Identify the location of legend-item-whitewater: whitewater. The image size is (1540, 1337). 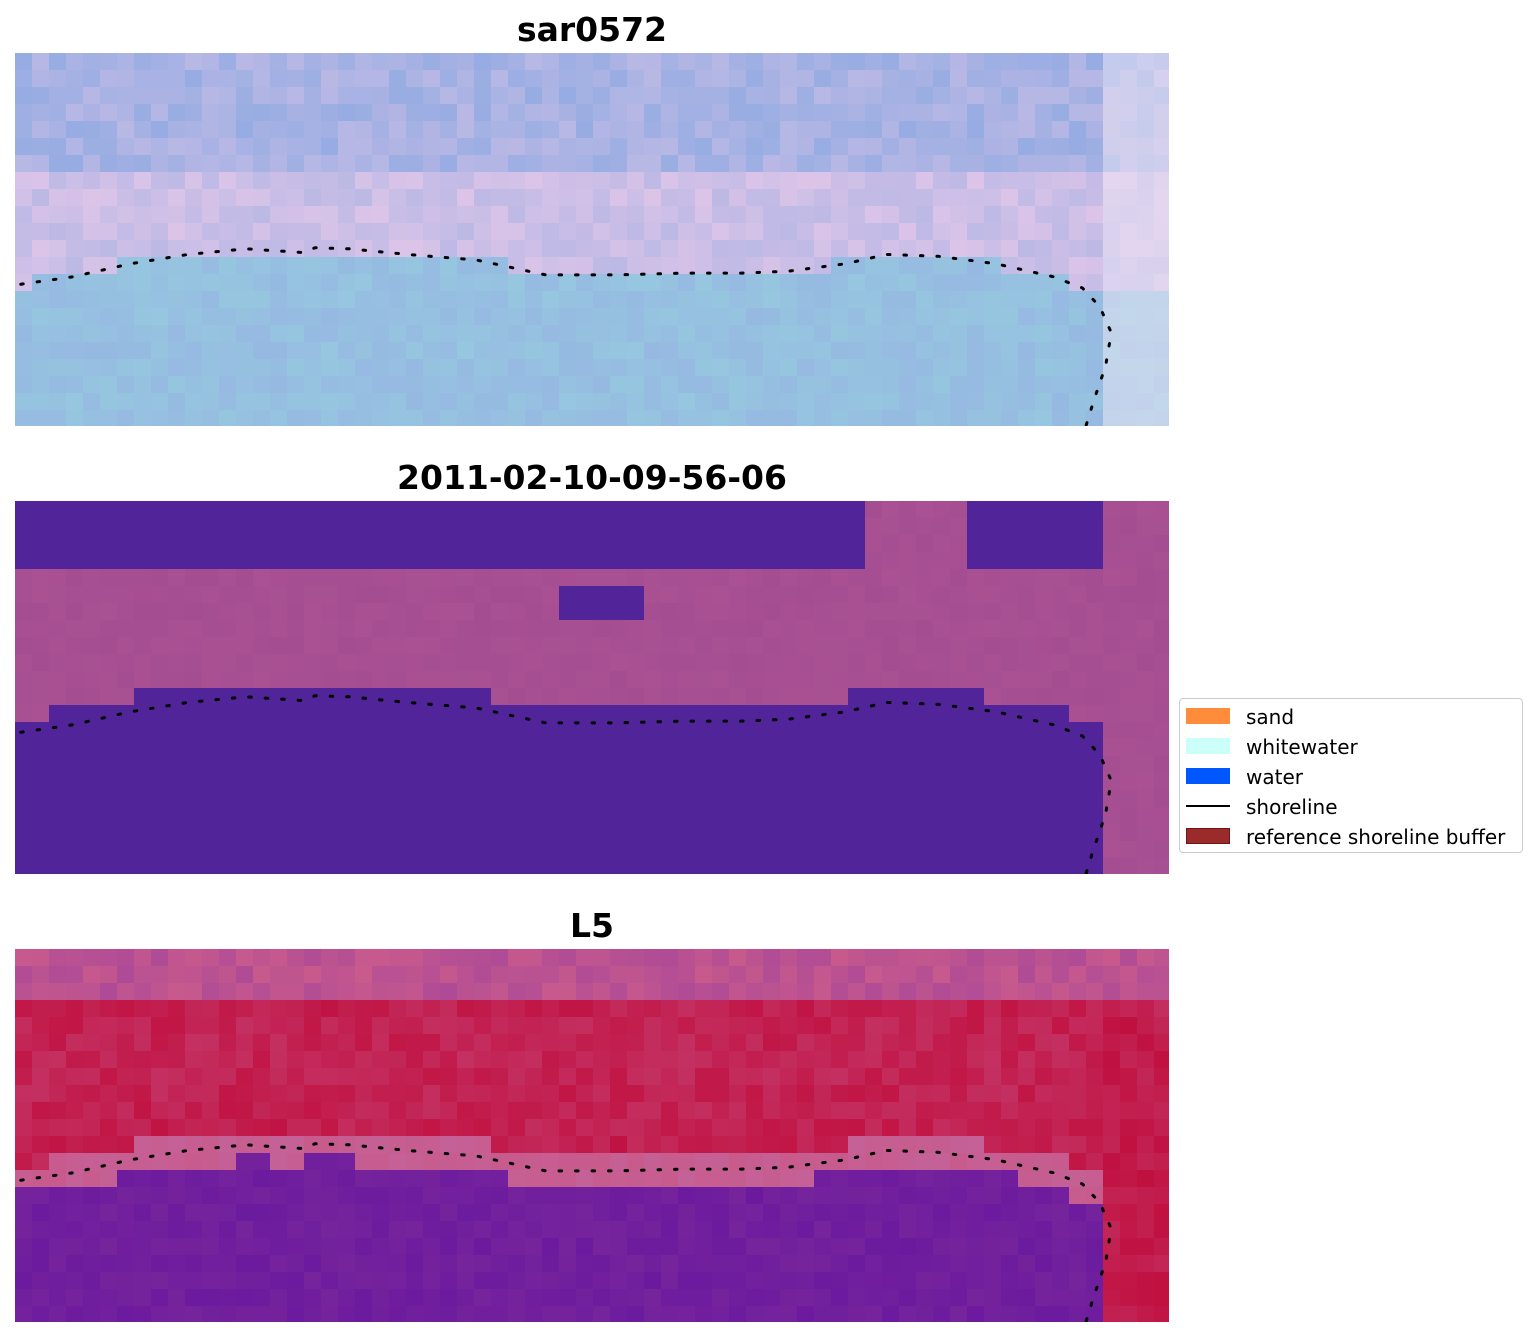
(1354, 747).